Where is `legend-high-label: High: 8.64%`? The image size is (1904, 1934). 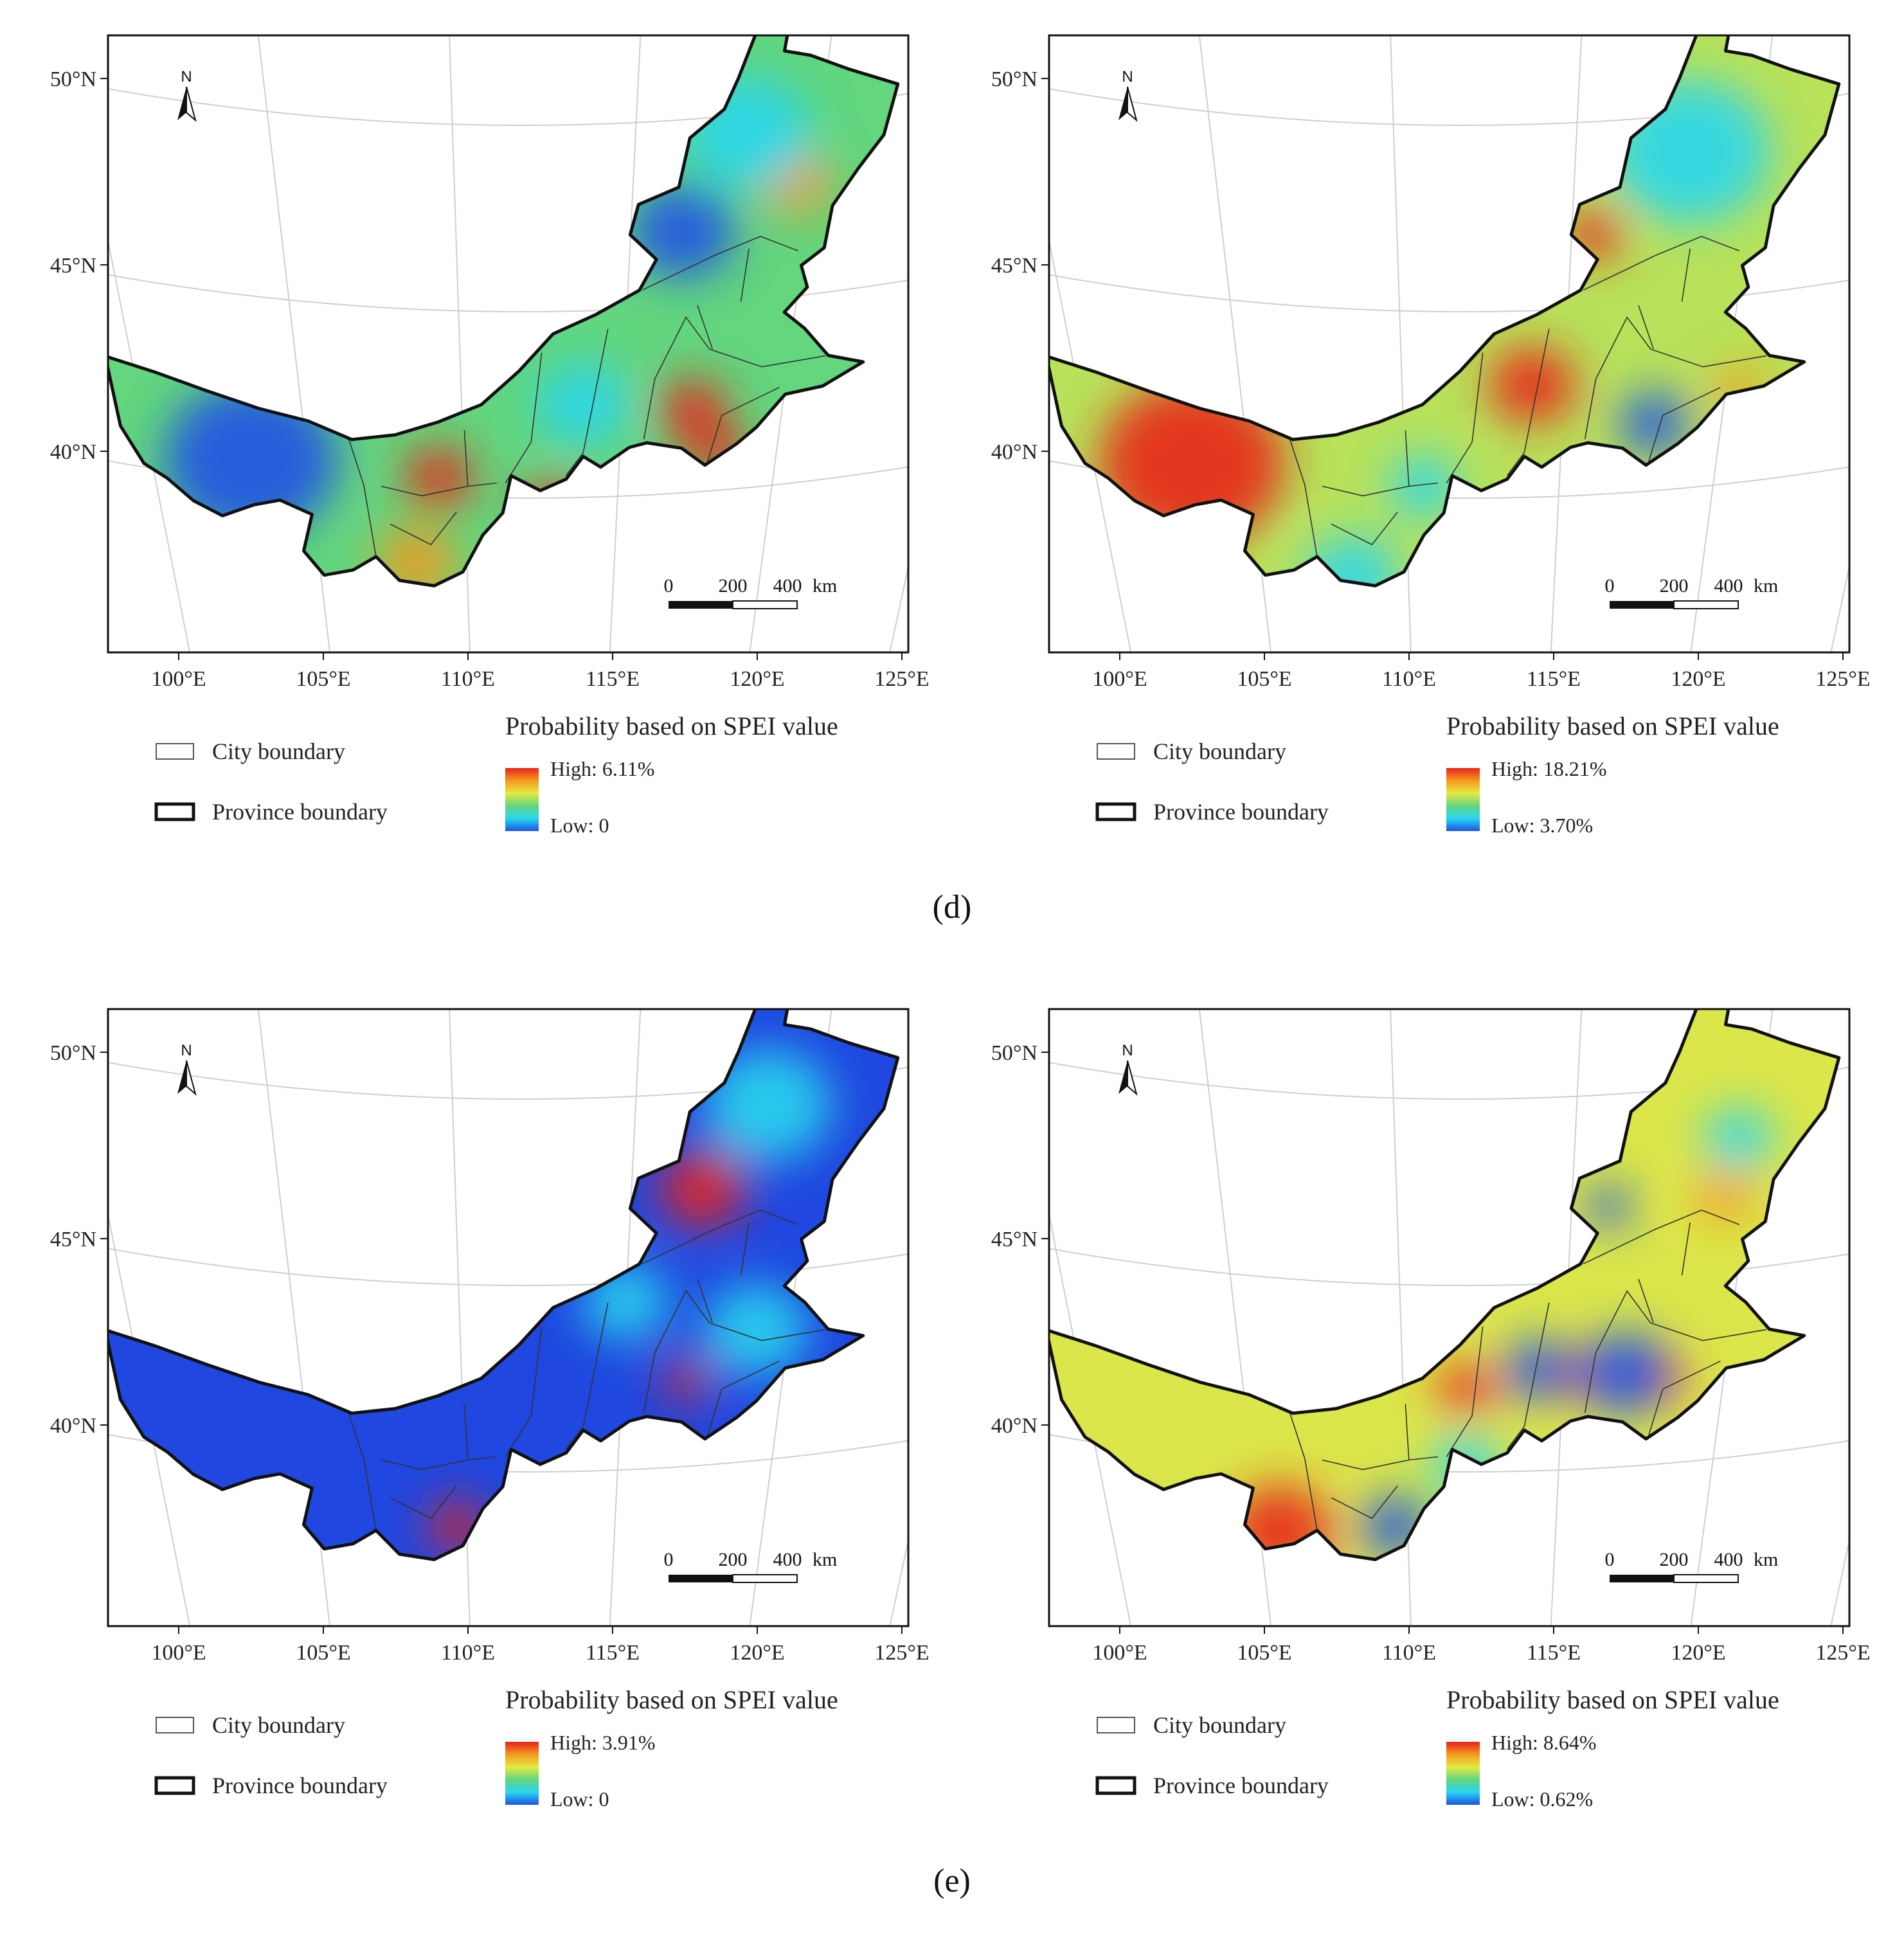
legend-high-label: High: 8.64% is located at coordinates (1544, 1742).